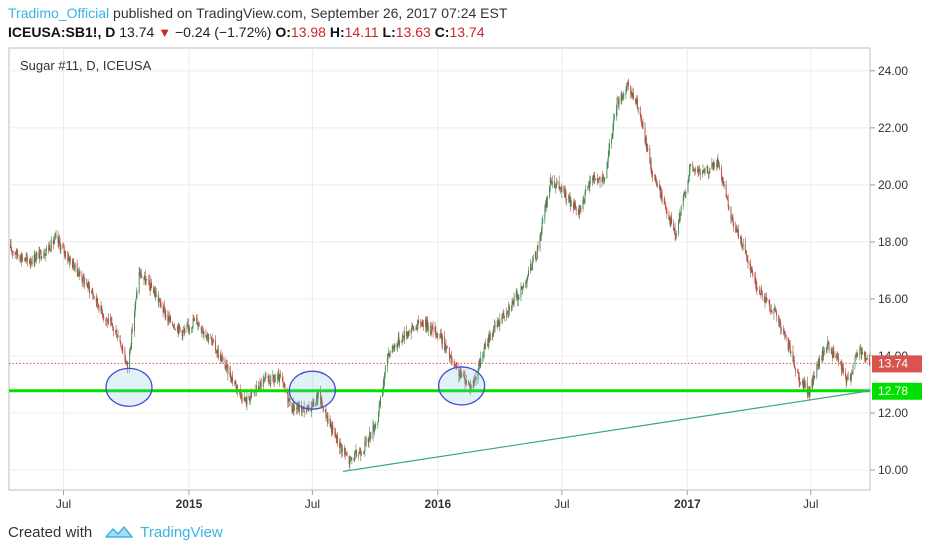  Describe the element at coordinates (115, 532) in the screenshot. I see `footer: Created with TradingView` at that location.